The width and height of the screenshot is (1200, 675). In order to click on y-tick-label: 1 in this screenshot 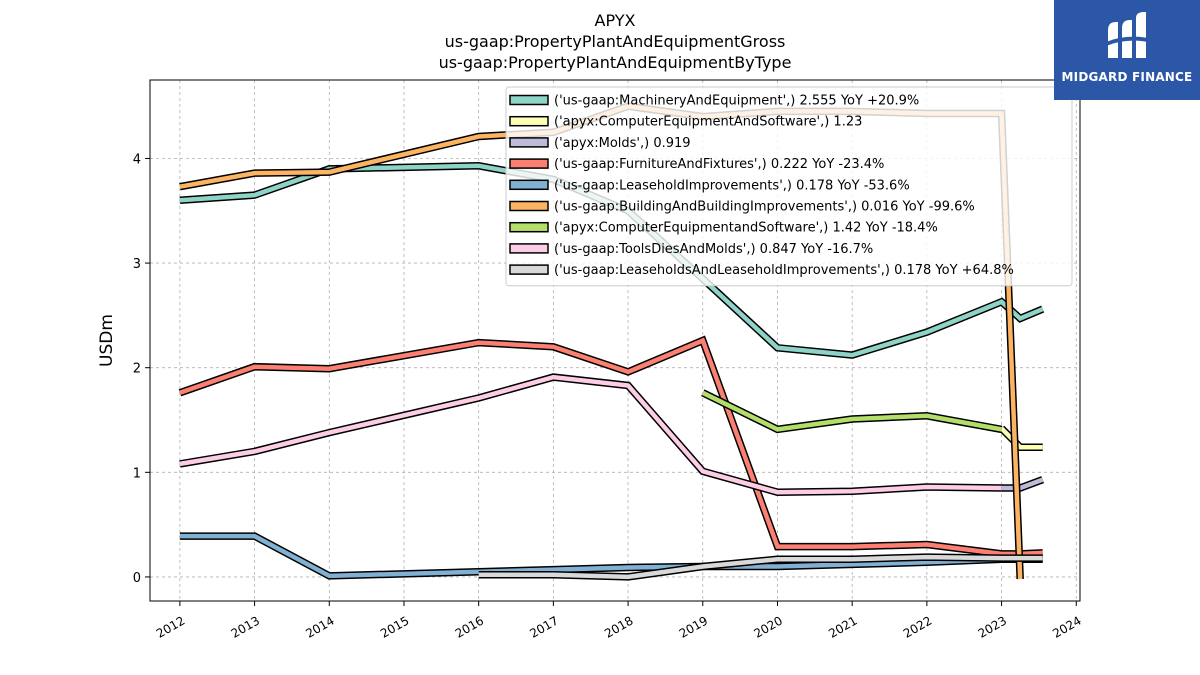, I will do `click(137, 473)`.